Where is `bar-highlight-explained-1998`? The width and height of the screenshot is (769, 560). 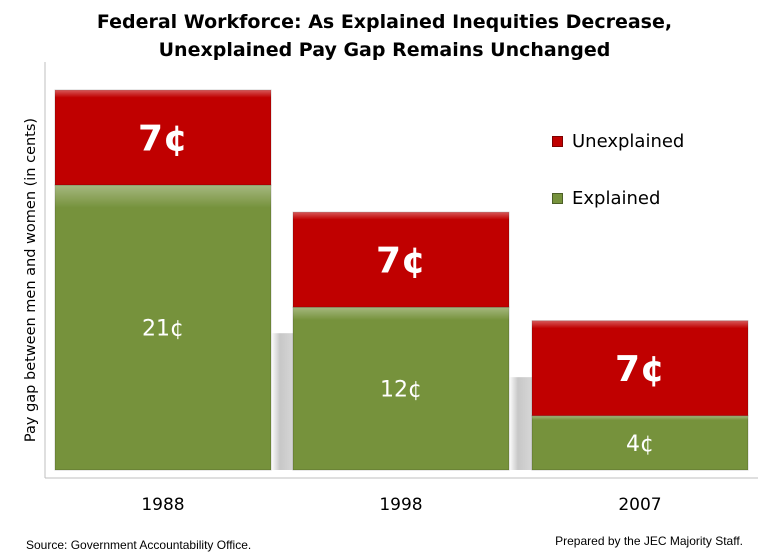 bar-highlight-explained-1998 is located at coordinates (401, 388).